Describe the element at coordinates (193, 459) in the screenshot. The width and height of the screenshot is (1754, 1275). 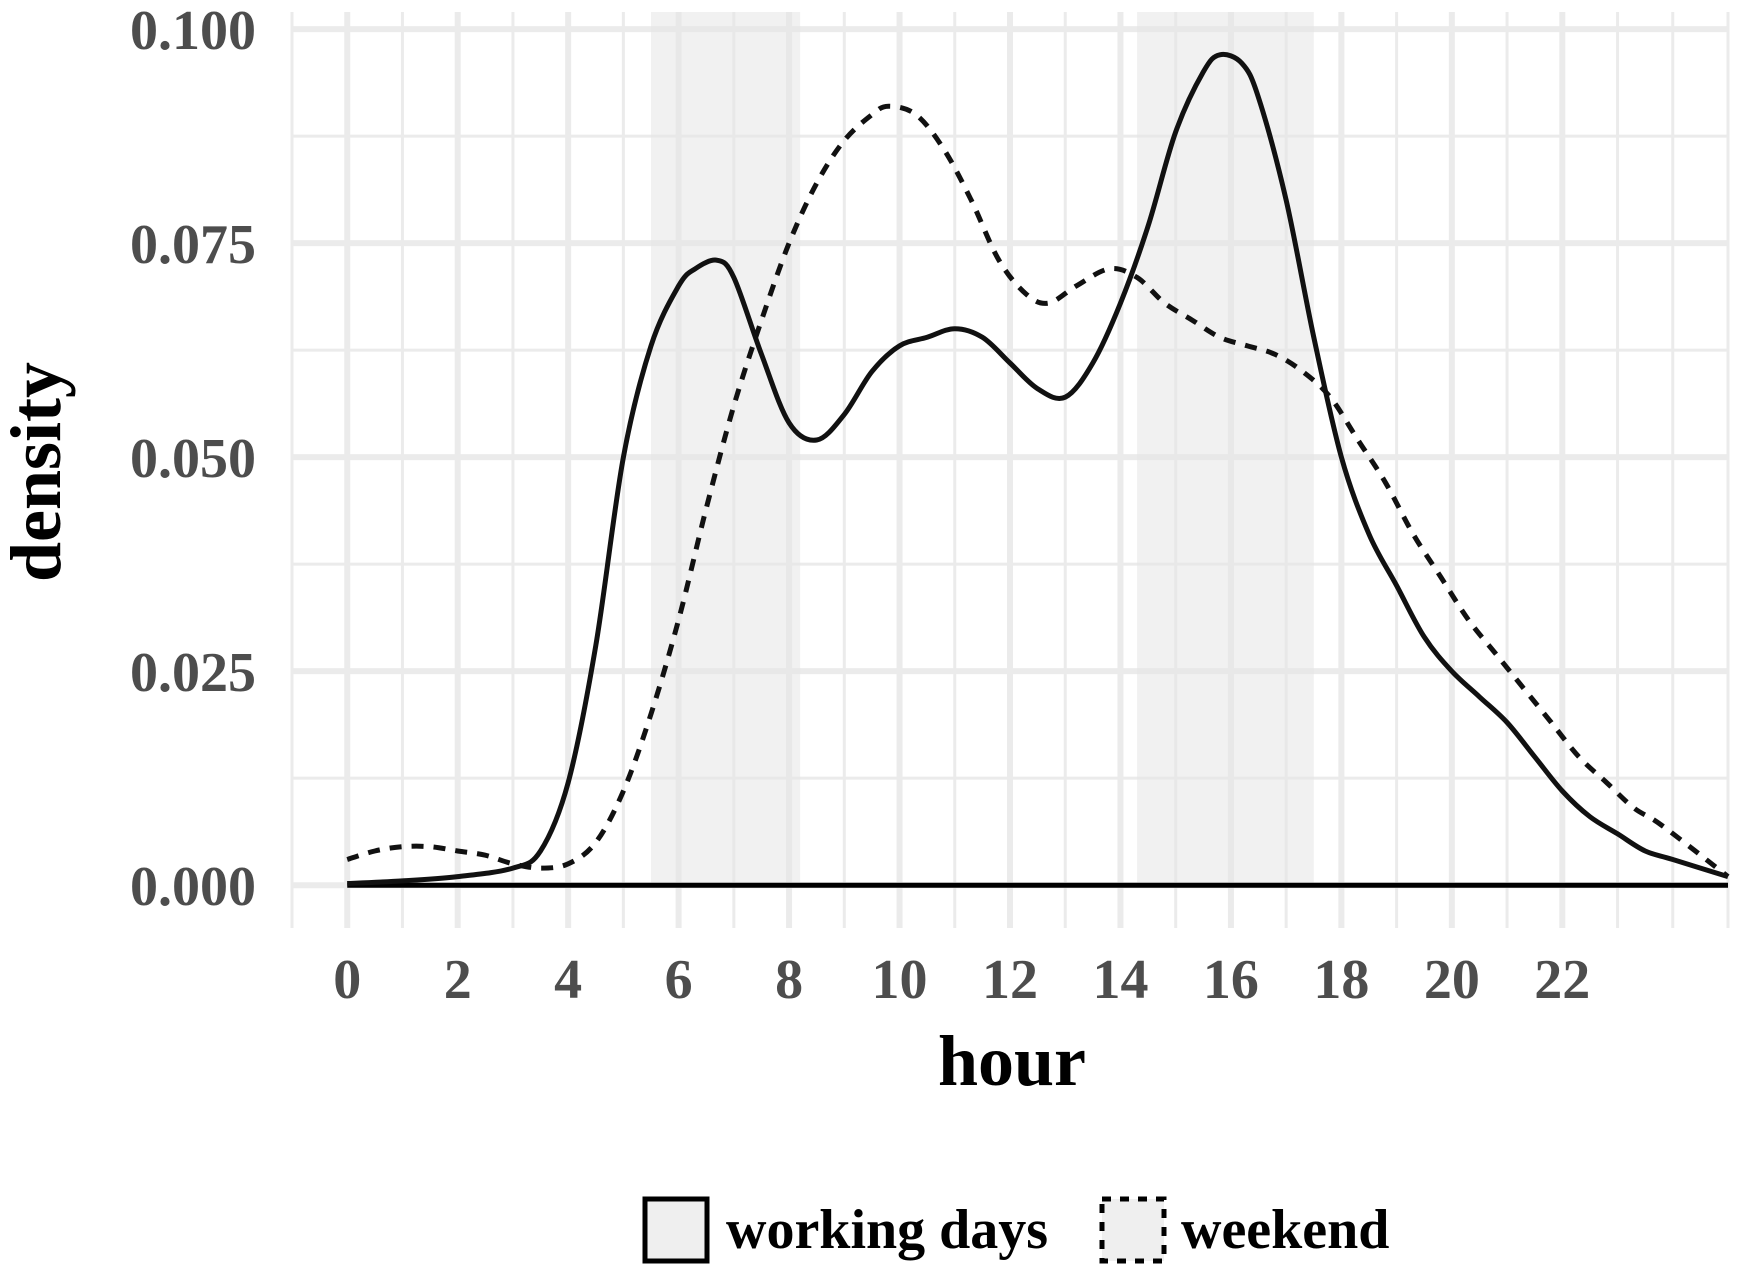
I see `y-tick-label: 0.050` at that location.